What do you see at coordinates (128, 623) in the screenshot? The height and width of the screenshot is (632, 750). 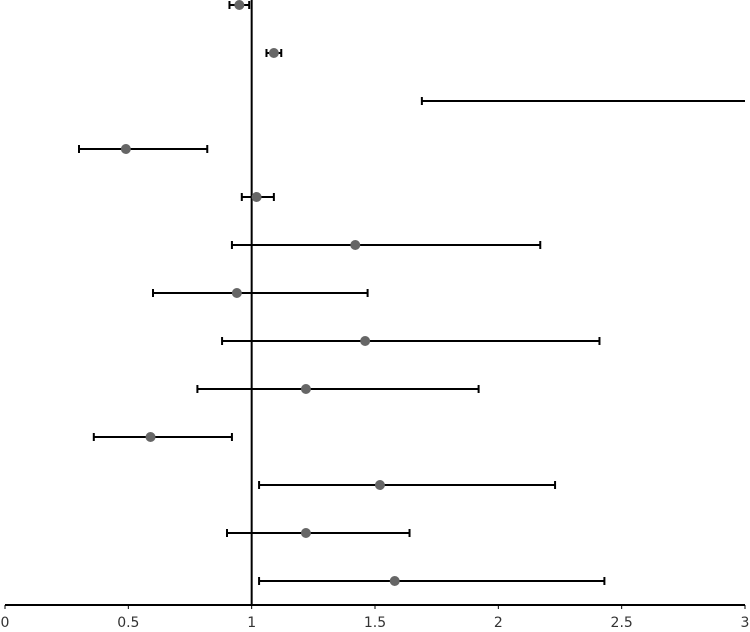 I see `x-tick-label: 0.5` at bounding box center [128, 623].